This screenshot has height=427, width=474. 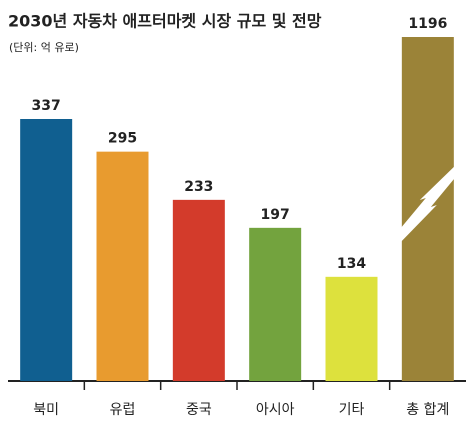 I want to click on x-tick-label: 총 합계, so click(x=427, y=410).